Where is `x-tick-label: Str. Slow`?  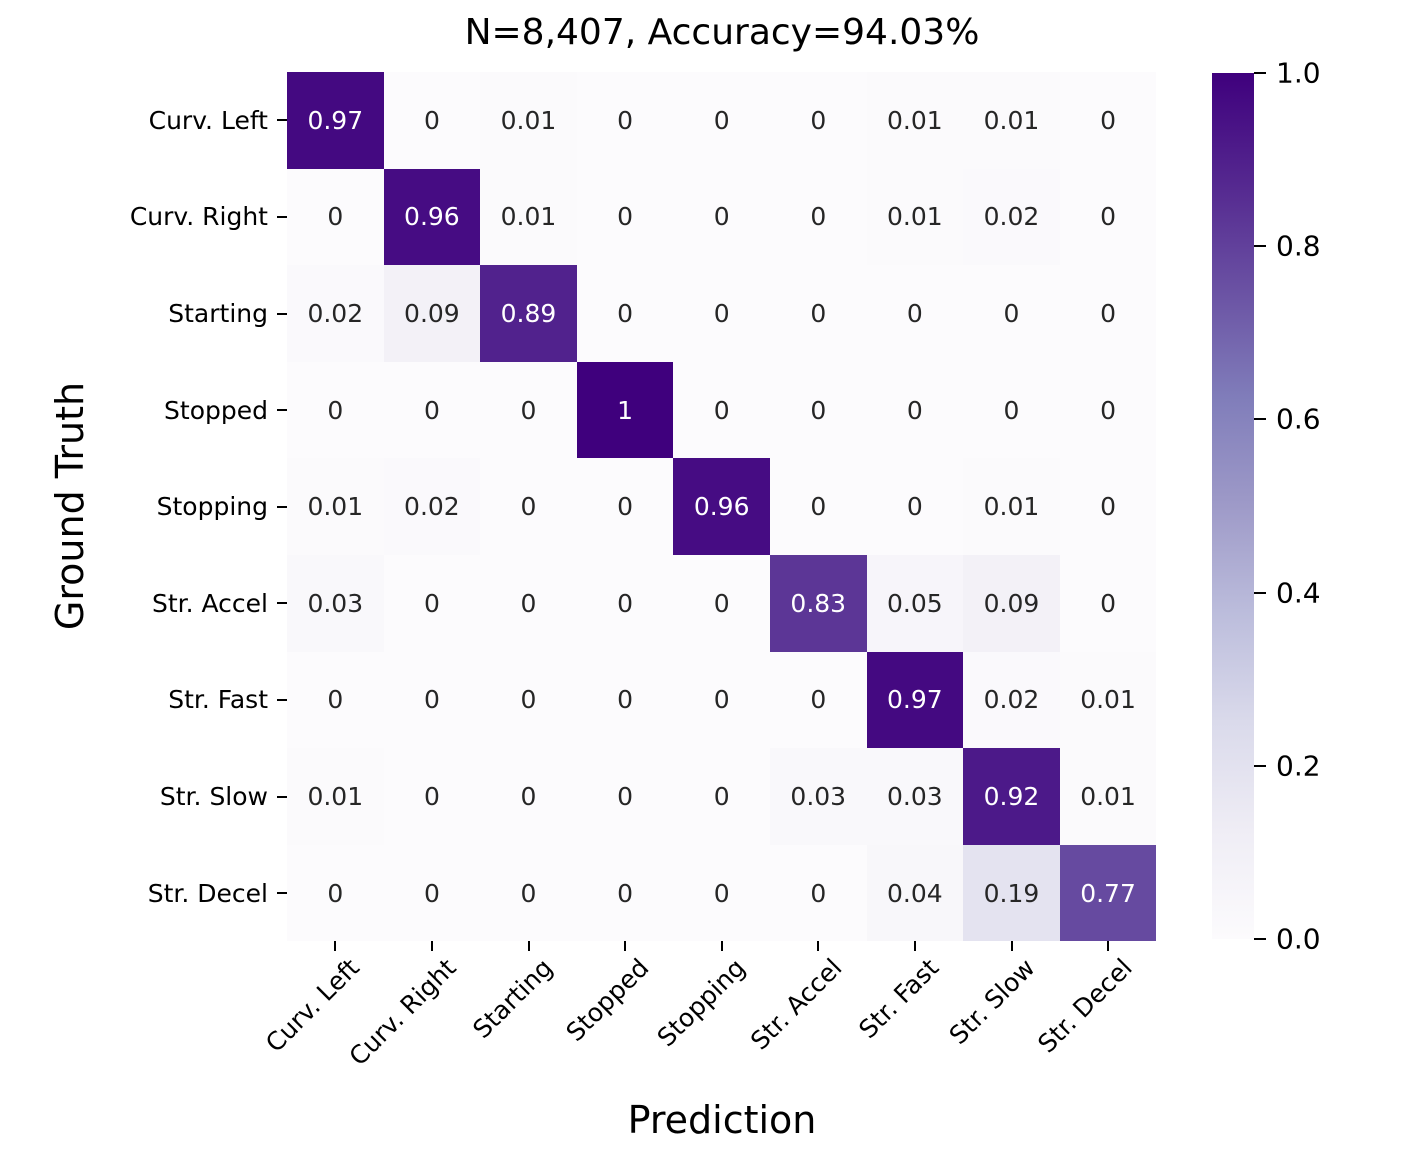
x-tick-label: Str. Slow is located at coordinates (993, 1002).